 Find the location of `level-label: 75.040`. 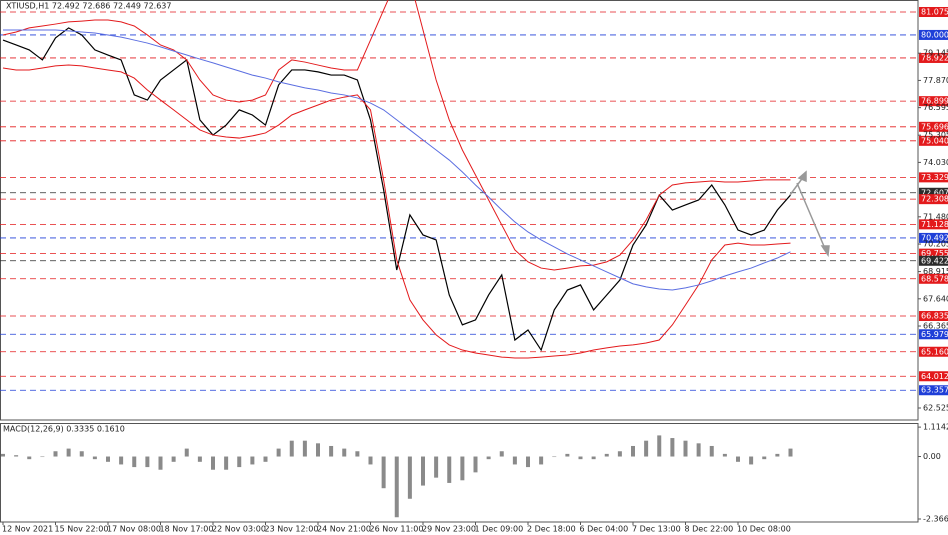

level-label: 75.040 is located at coordinates (934, 140).